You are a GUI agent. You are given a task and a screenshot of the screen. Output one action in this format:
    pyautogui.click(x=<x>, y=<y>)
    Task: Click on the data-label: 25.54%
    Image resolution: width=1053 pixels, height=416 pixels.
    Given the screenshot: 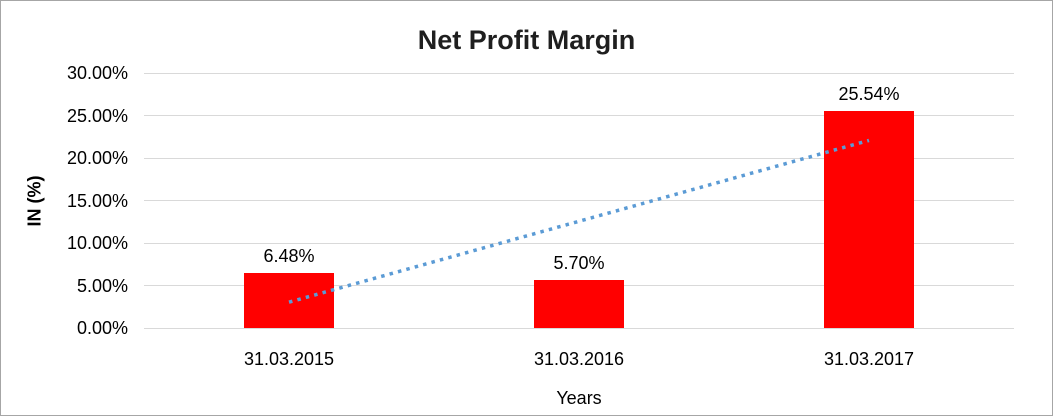 What is the action you would take?
    pyautogui.click(x=869, y=93)
    